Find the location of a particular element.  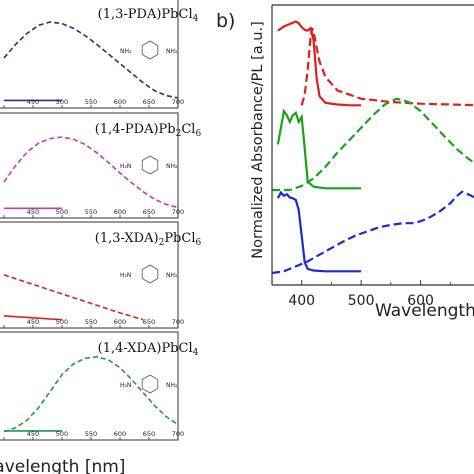

compound-formula-label: (1,3-XDA)2PbCl6 is located at coordinates (148, 239).